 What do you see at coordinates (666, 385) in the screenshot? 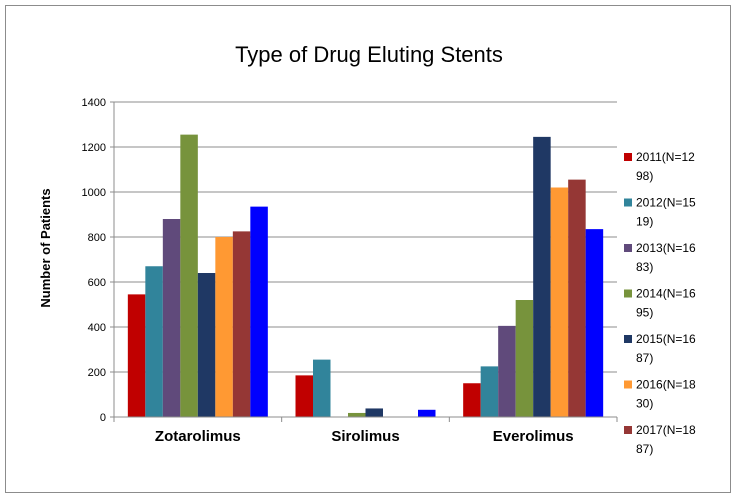
I see `legend-label: 2016(N=18` at bounding box center [666, 385].